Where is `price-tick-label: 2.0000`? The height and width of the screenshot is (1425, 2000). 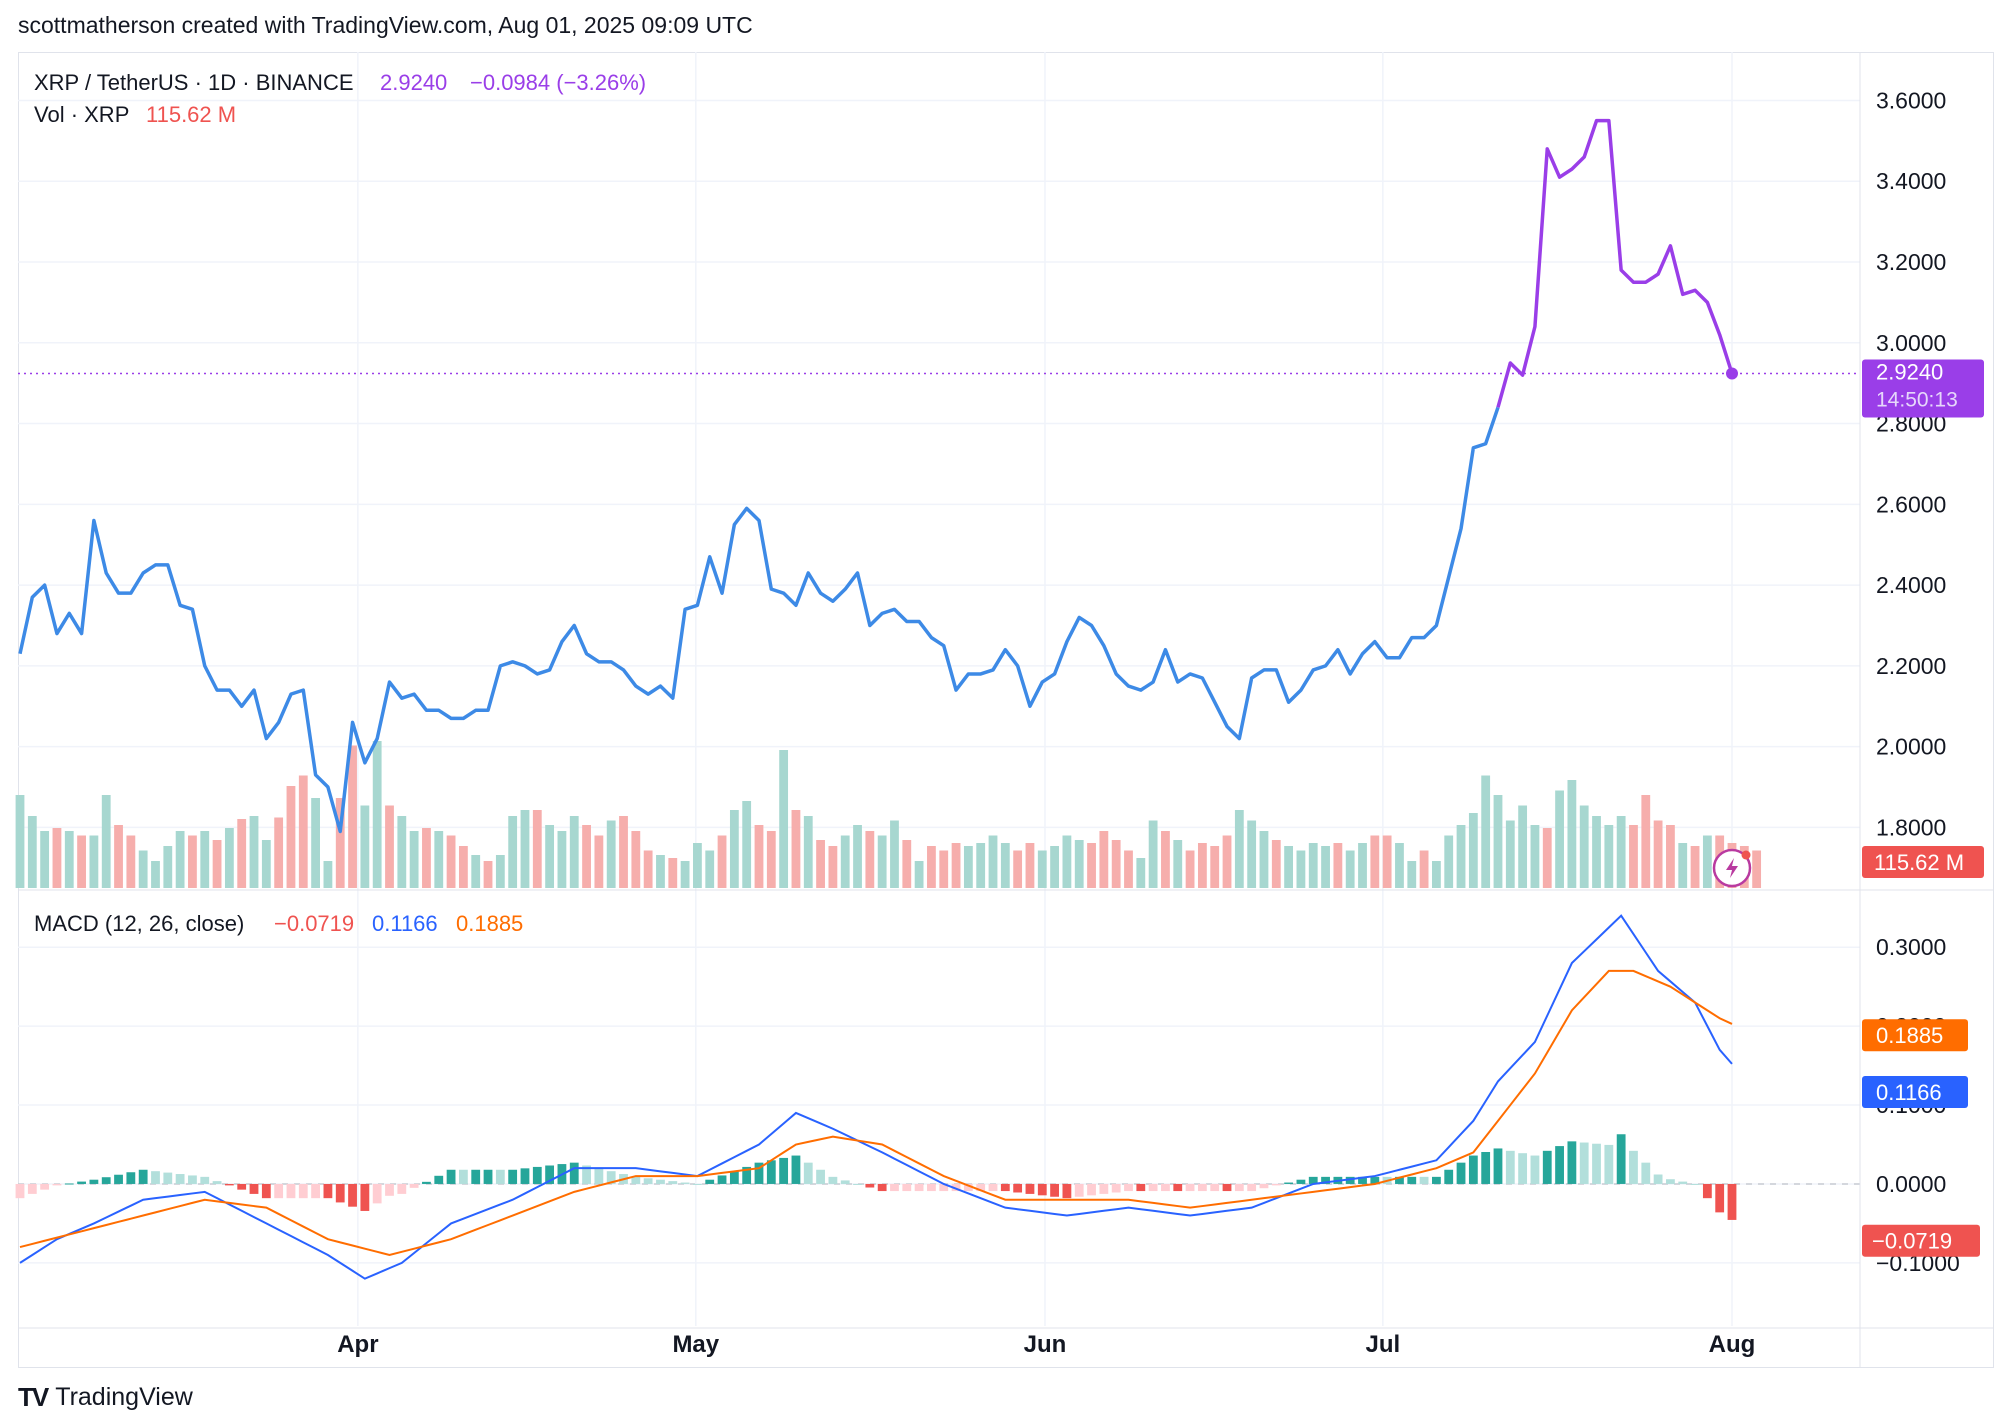
price-tick-label: 2.0000 is located at coordinates (1911, 747).